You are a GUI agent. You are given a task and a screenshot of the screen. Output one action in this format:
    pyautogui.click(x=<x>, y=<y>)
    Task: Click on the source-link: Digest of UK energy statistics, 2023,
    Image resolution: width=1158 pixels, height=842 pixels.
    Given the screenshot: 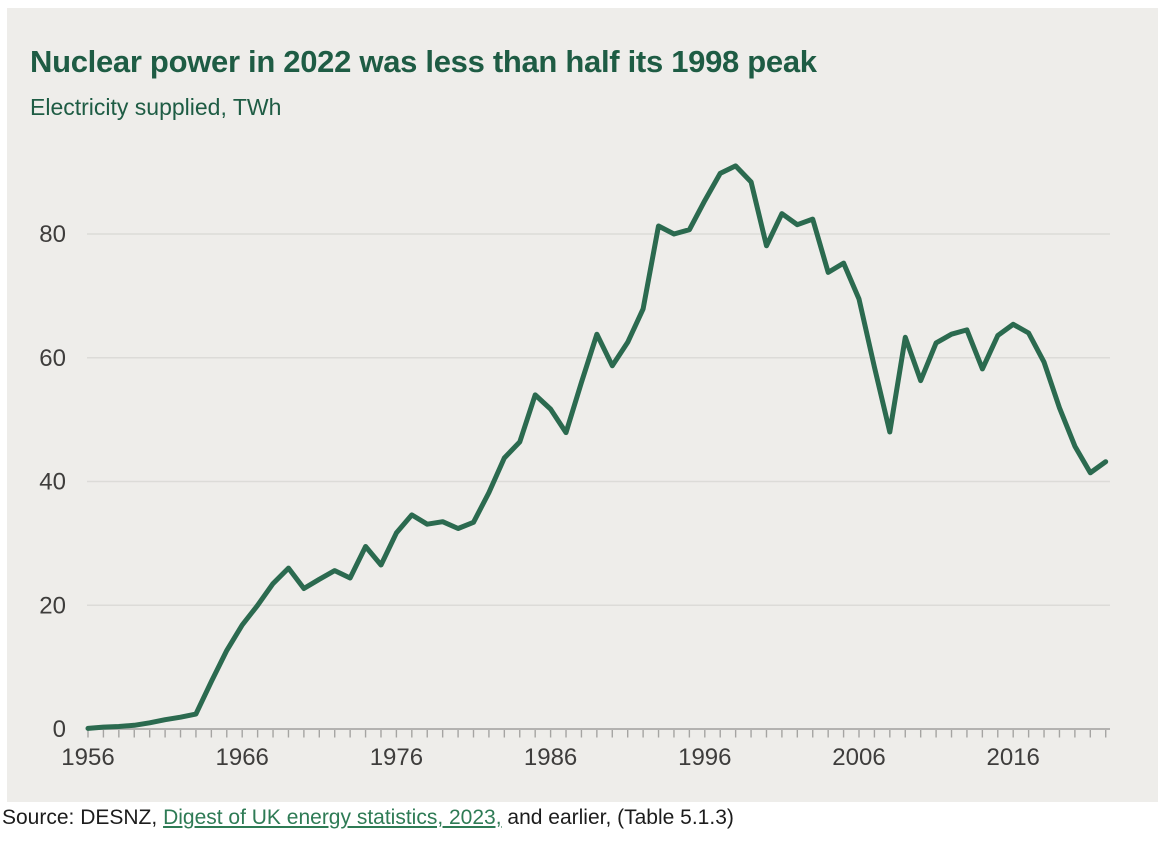 What is the action you would take?
    pyautogui.click(x=332, y=817)
    